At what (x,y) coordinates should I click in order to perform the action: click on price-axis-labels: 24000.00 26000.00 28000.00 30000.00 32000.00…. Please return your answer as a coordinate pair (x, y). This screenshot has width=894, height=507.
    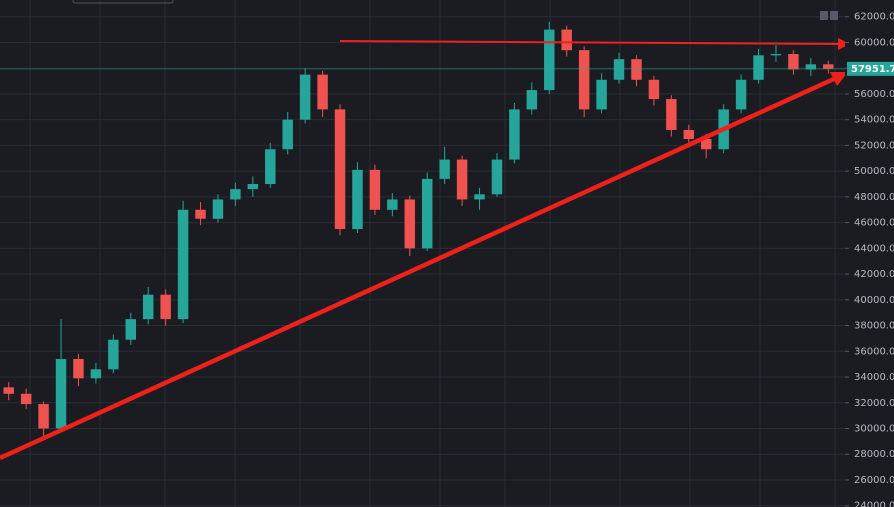
    Looking at the image, I should click on (869, 259).